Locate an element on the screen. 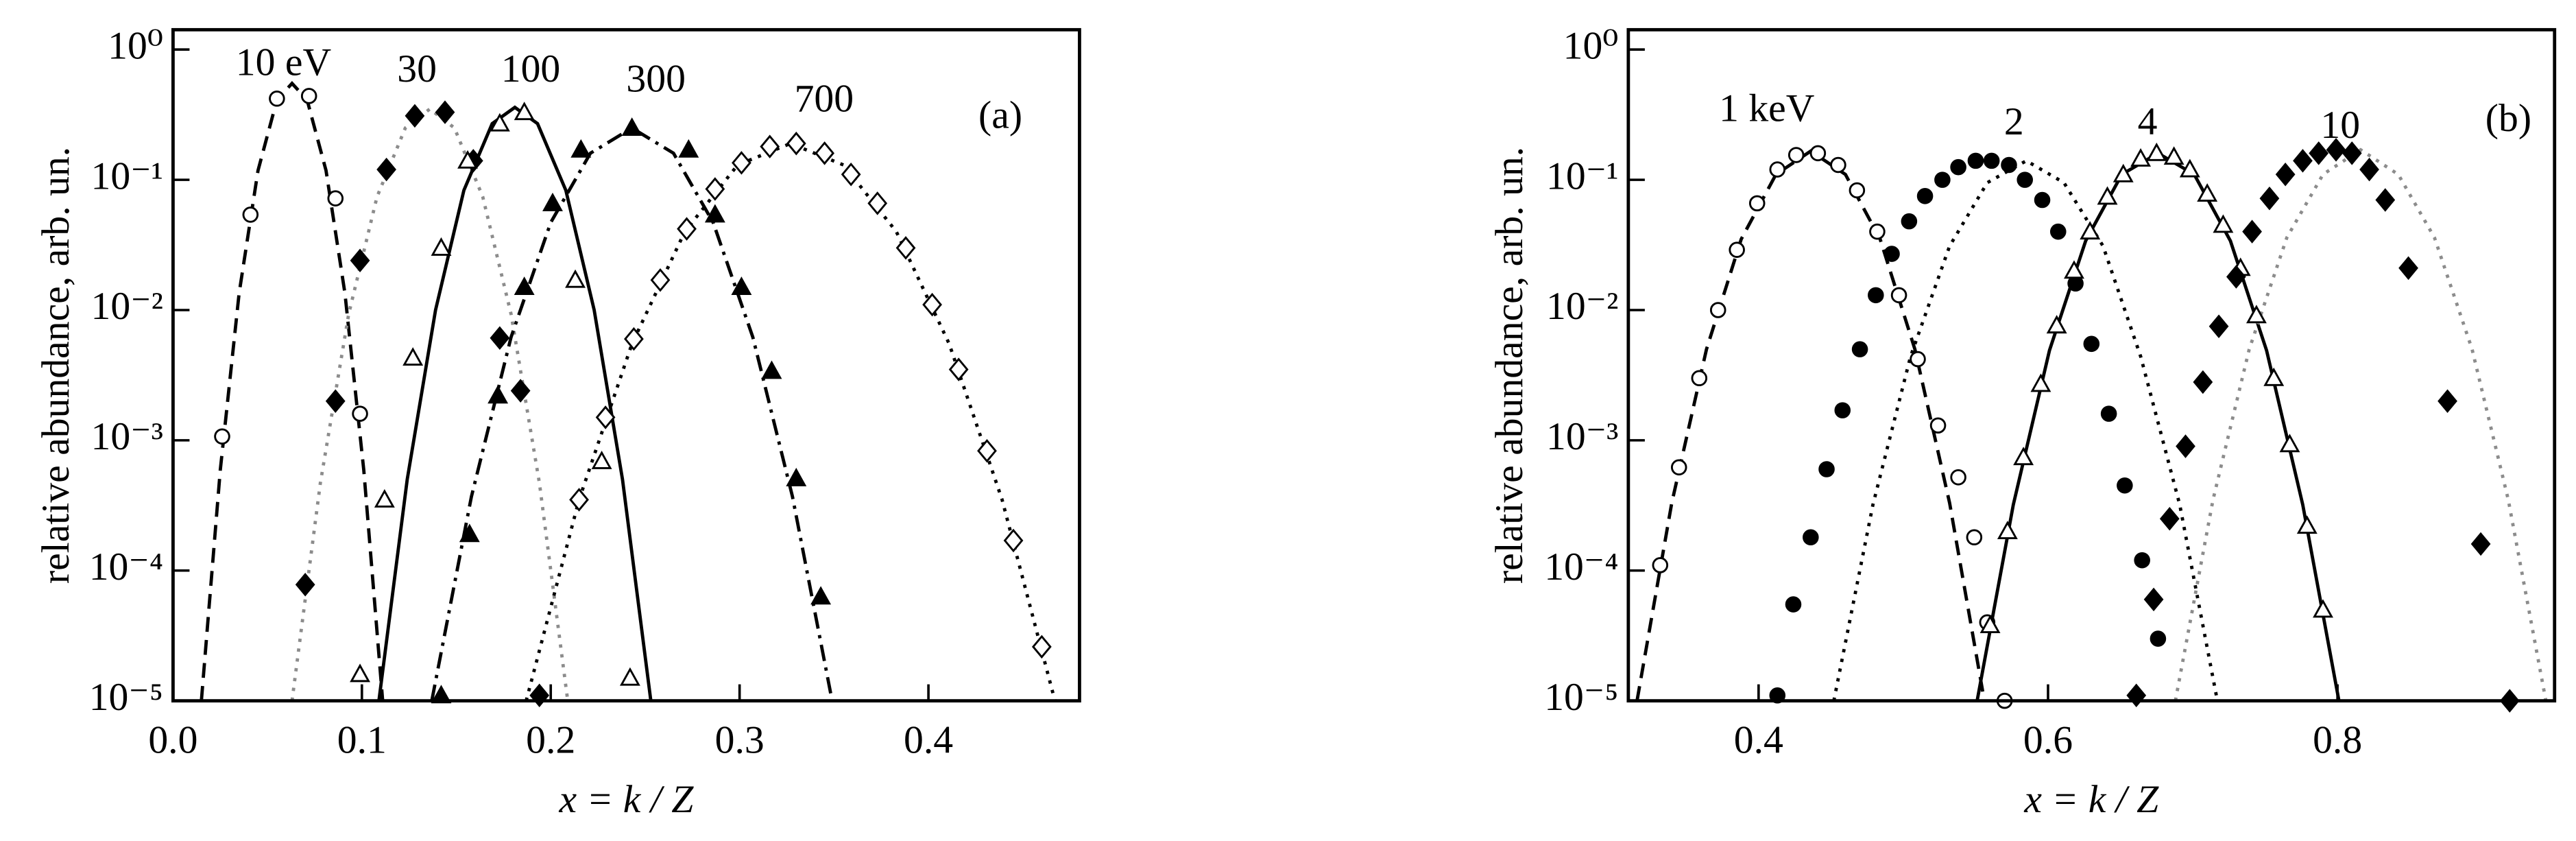  annotation: (a) is located at coordinates (1000, 115).